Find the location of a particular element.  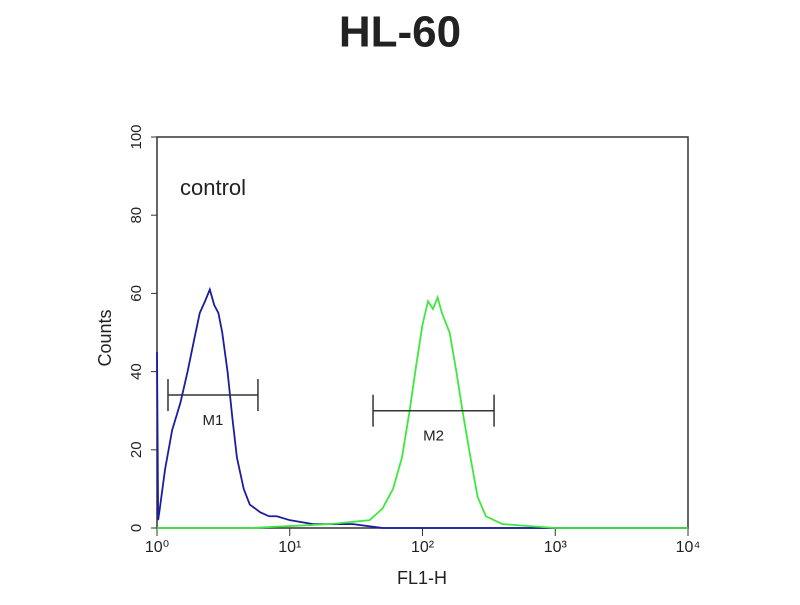

y-tick-label: 0 is located at coordinates (136, 528).